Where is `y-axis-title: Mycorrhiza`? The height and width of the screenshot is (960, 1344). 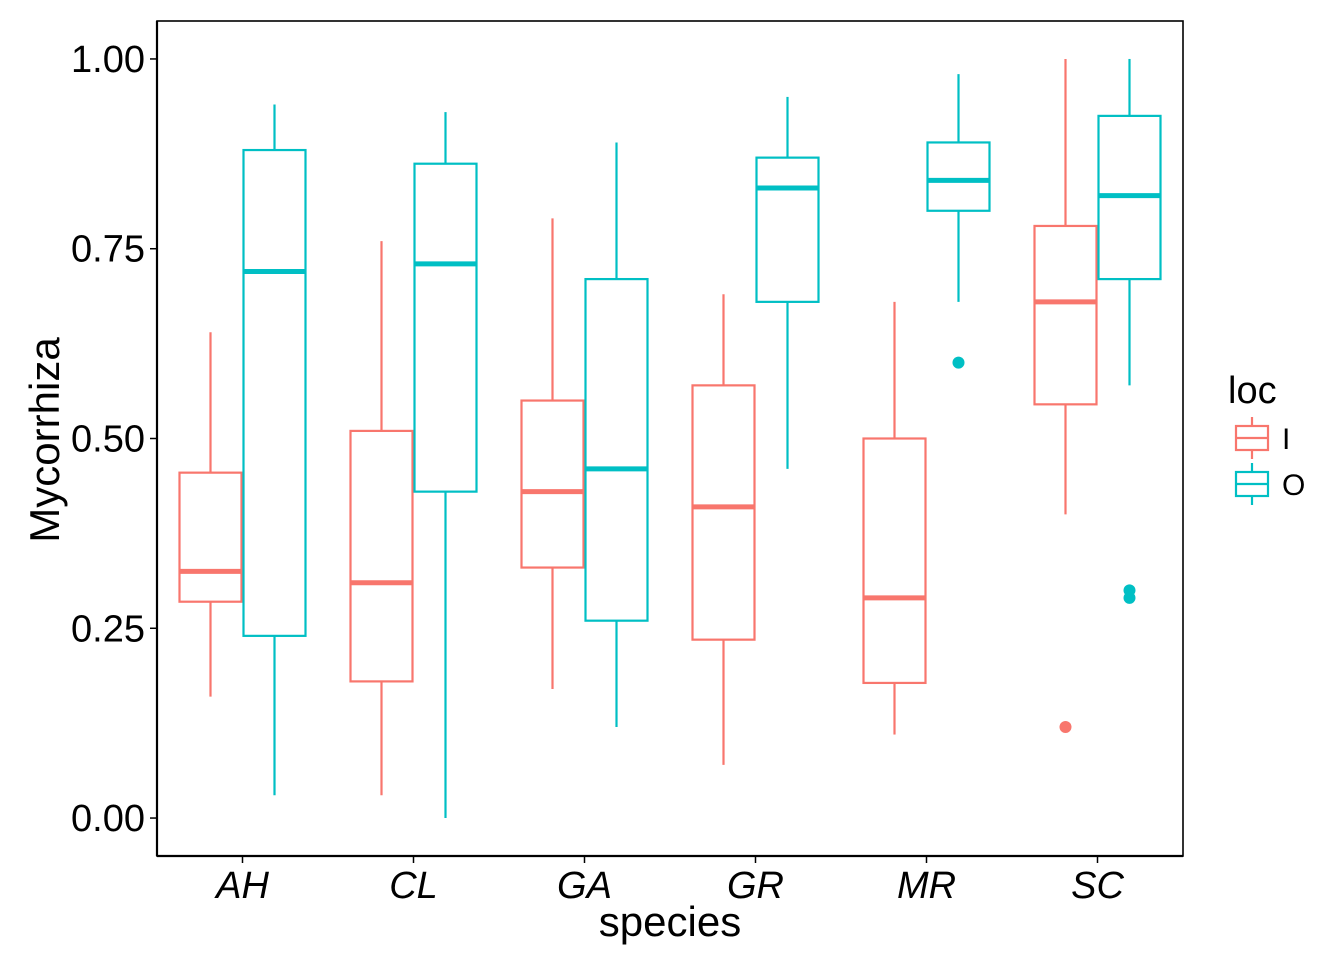
y-axis-title: Mycorrhiza is located at coordinates (44, 440).